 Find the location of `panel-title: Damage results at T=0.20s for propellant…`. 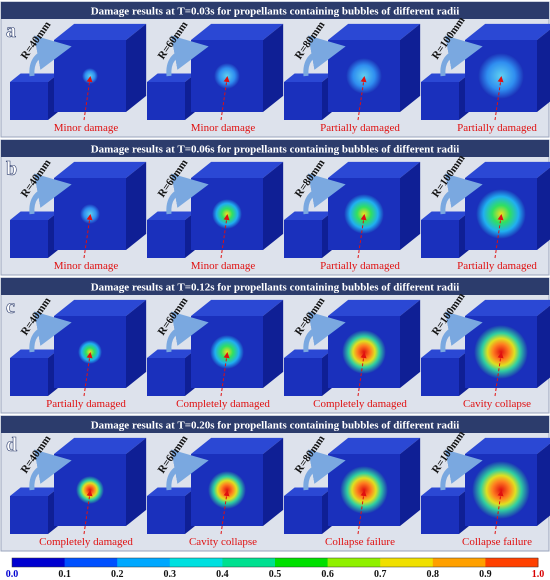

panel-title: Damage results at T=0.20s for propellant… is located at coordinates (275, 426).